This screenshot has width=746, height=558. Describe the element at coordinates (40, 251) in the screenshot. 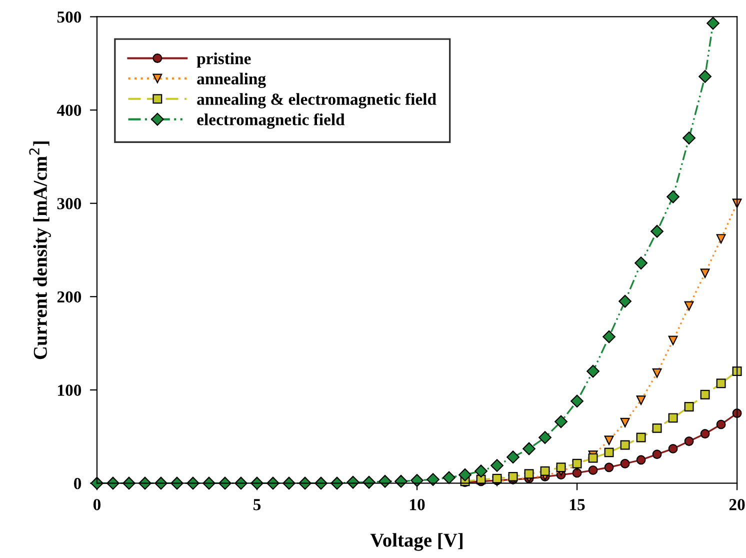

I see `y-axis-title: Current density [mA/cm$^{2}$]` at that location.